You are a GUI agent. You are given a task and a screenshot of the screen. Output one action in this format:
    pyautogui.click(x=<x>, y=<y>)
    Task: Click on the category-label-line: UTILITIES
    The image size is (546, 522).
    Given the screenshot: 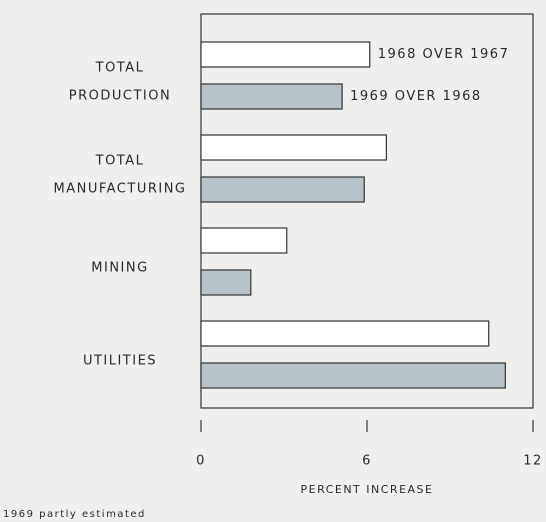 What is the action you would take?
    pyautogui.click(x=120, y=360)
    